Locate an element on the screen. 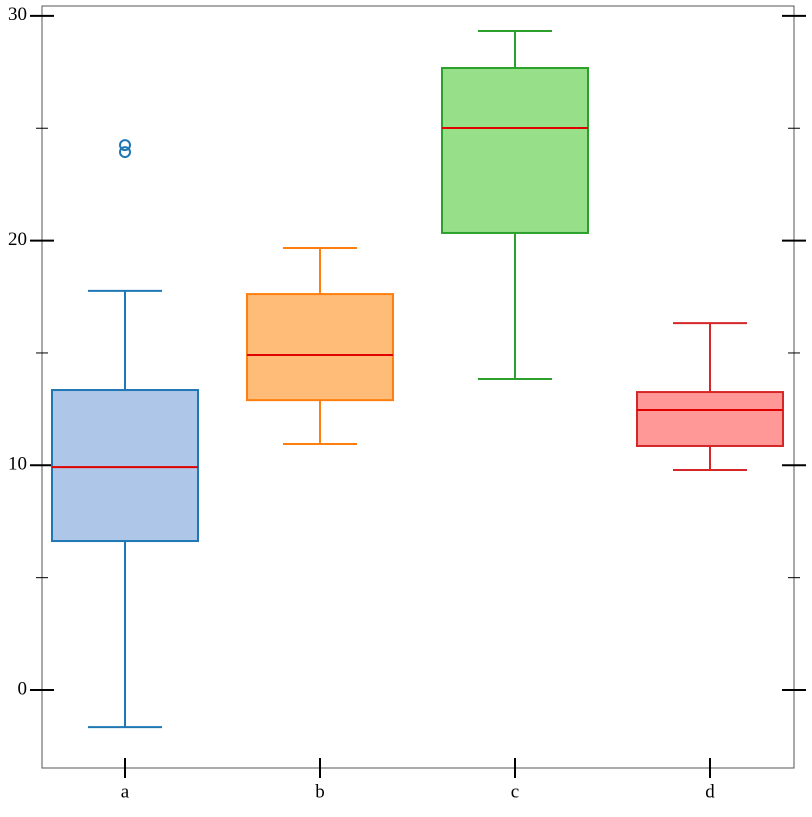  y-tick-label: 30 is located at coordinates (17, 14).